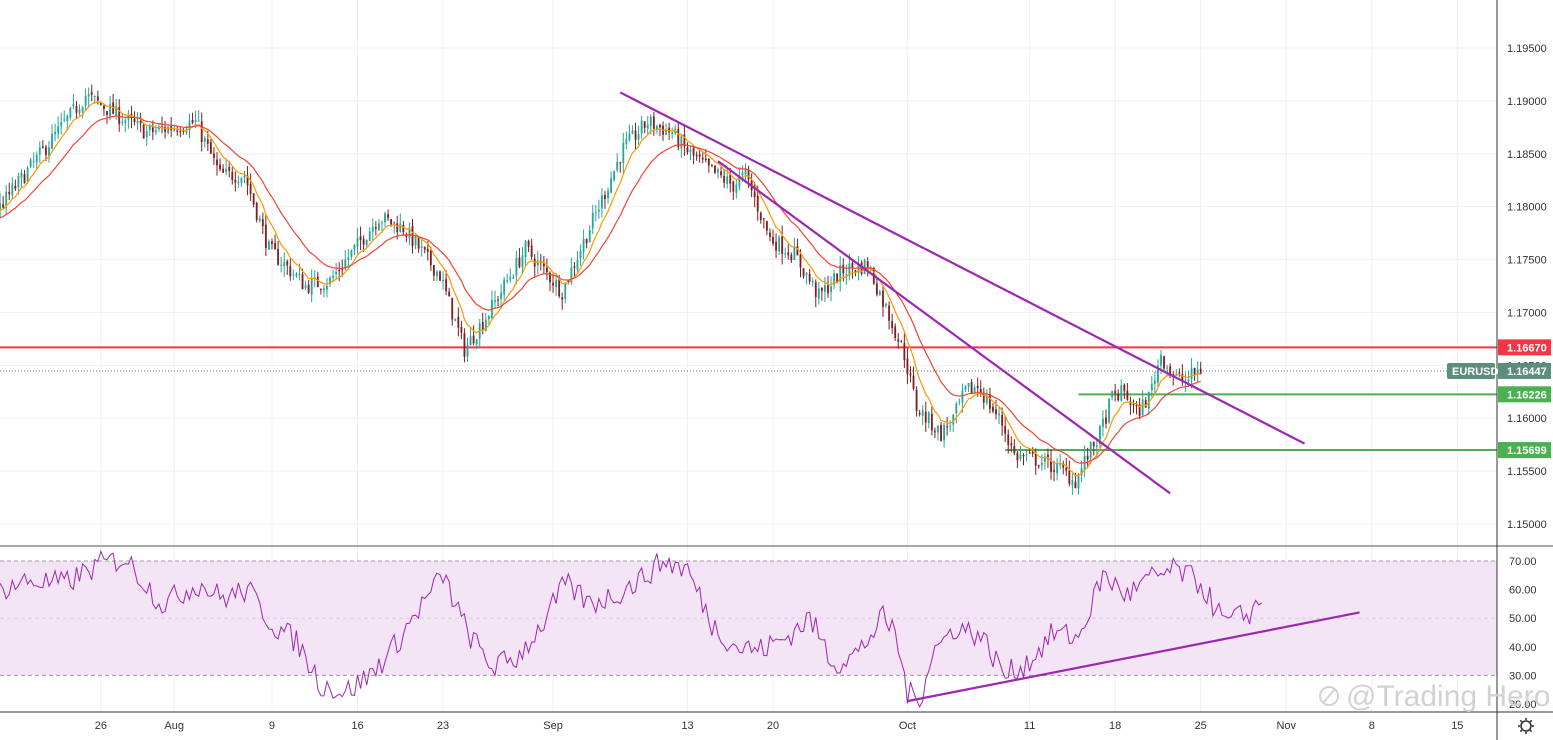 Image resolution: width=1553 pixels, height=740 pixels. What do you see at coordinates (944, 327) in the screenshot?
I see `trendline` at bounding box center [944, 327].